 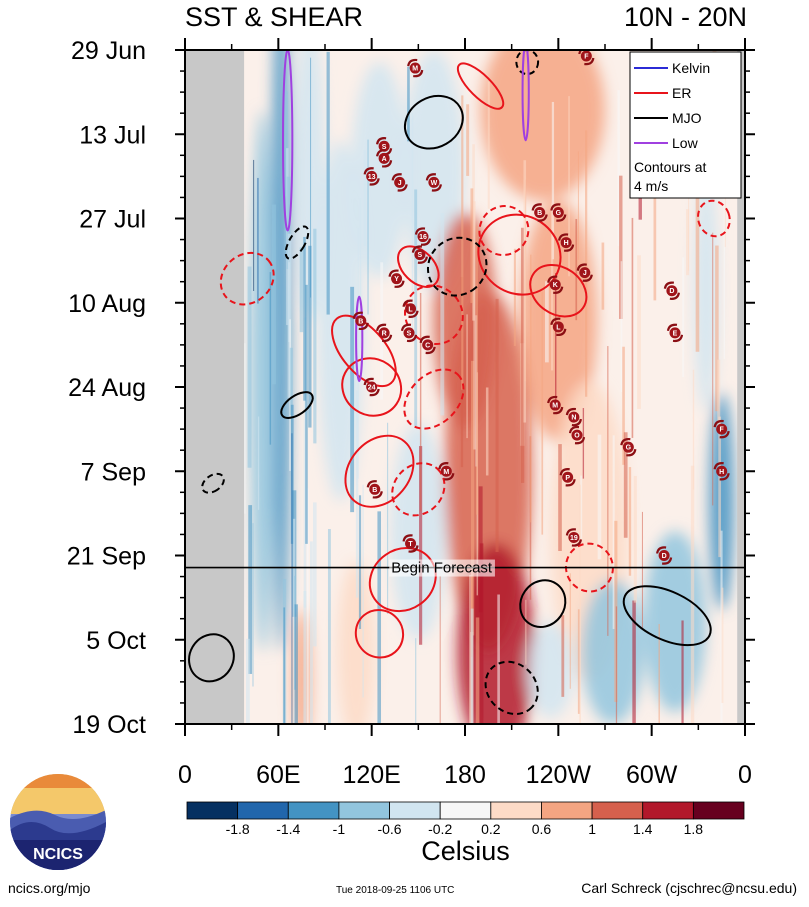 I want to click on storm-label: B, so click(x=539, y=213).